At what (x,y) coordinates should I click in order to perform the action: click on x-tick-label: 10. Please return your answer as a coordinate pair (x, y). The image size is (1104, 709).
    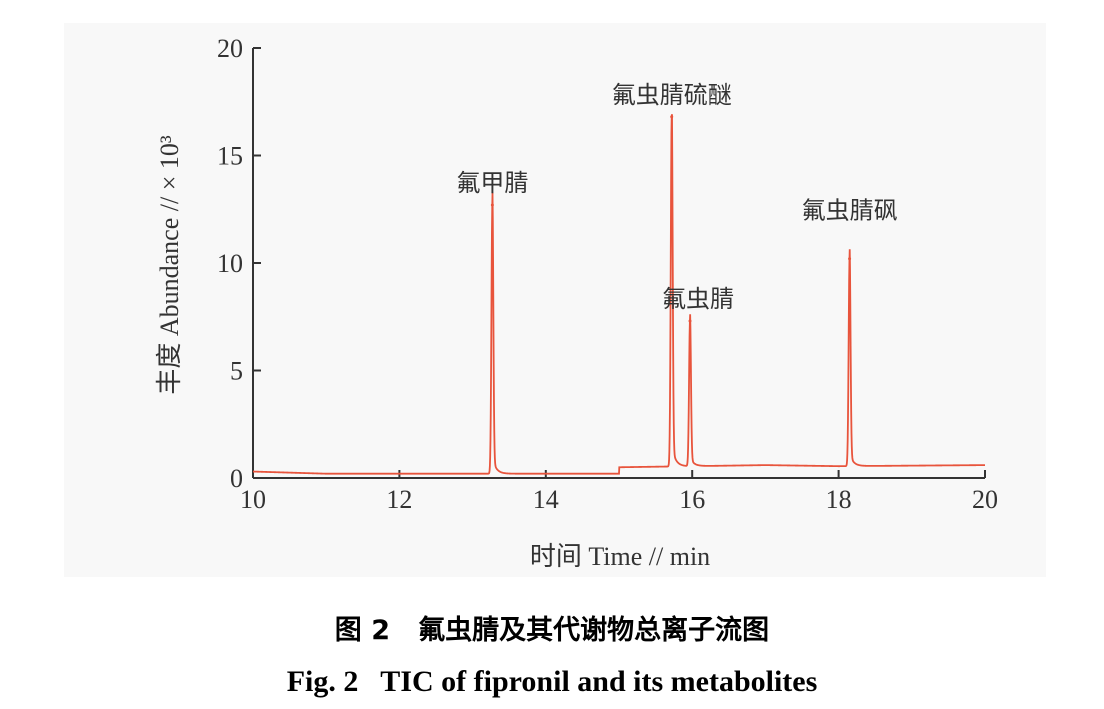
    Looking at the image, I should click on (253, 499).